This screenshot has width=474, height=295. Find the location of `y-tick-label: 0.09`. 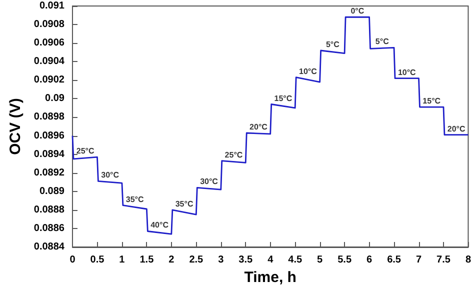

y-tick-label: 0.09 is located at coordinates (55, 98).